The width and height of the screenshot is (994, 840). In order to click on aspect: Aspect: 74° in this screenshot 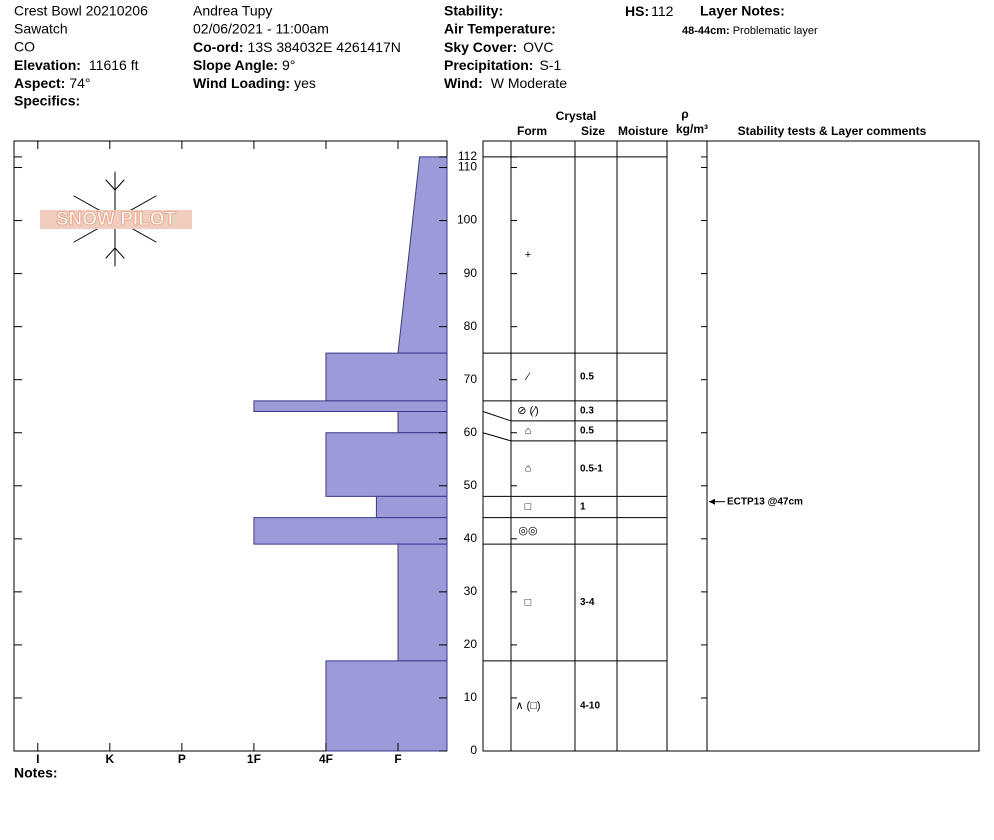, I will do `click(52, 83)`.